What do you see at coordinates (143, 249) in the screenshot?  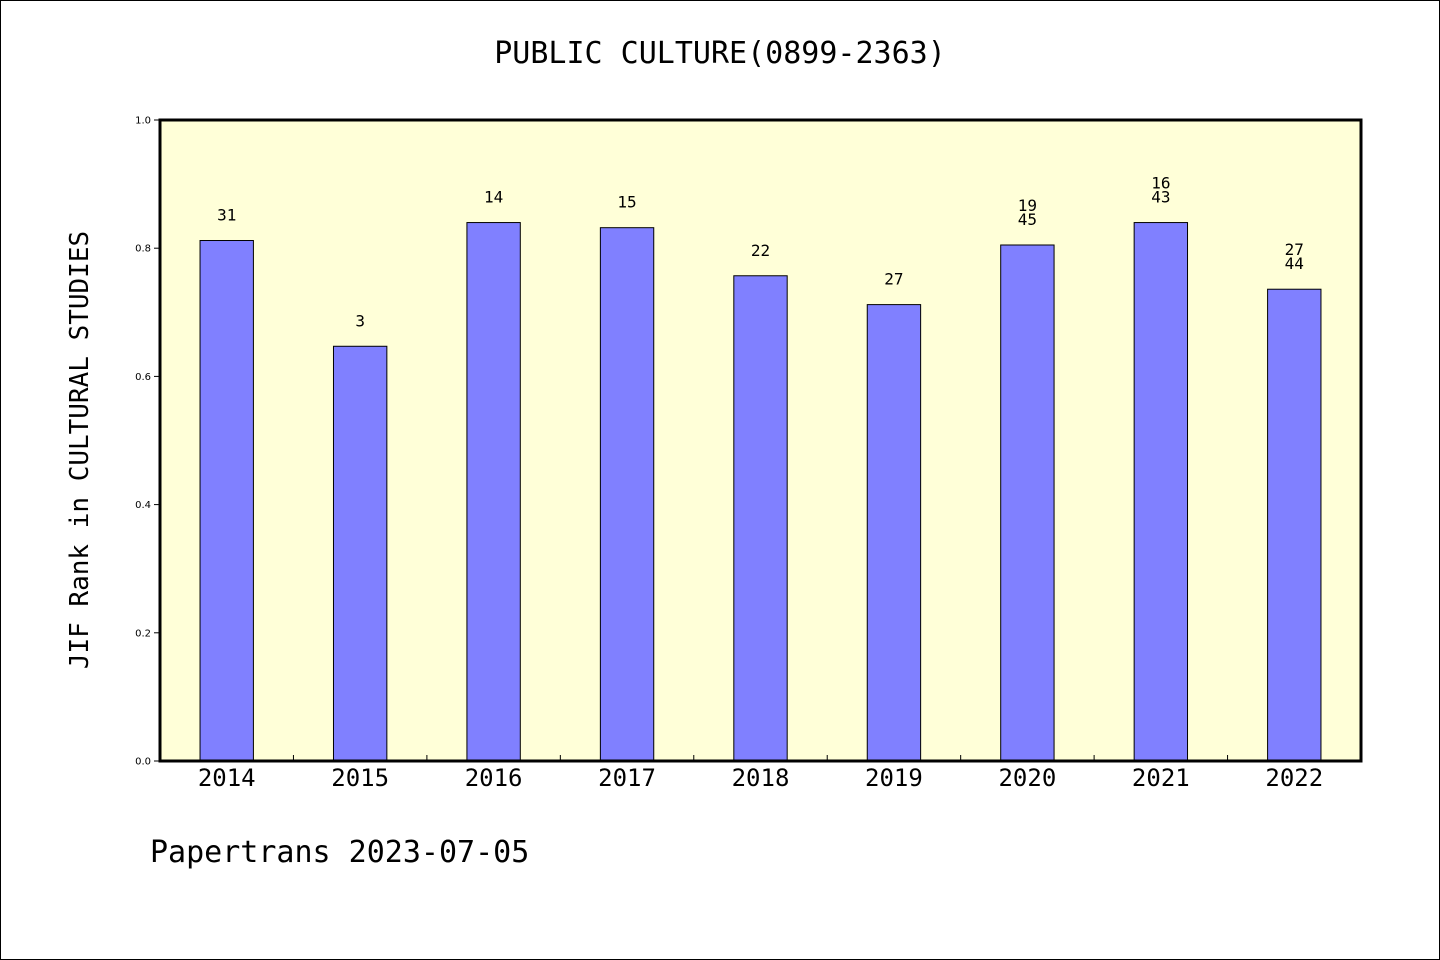 I see `y-tick-label-4: 0.8` at bounding box center [143, 249].